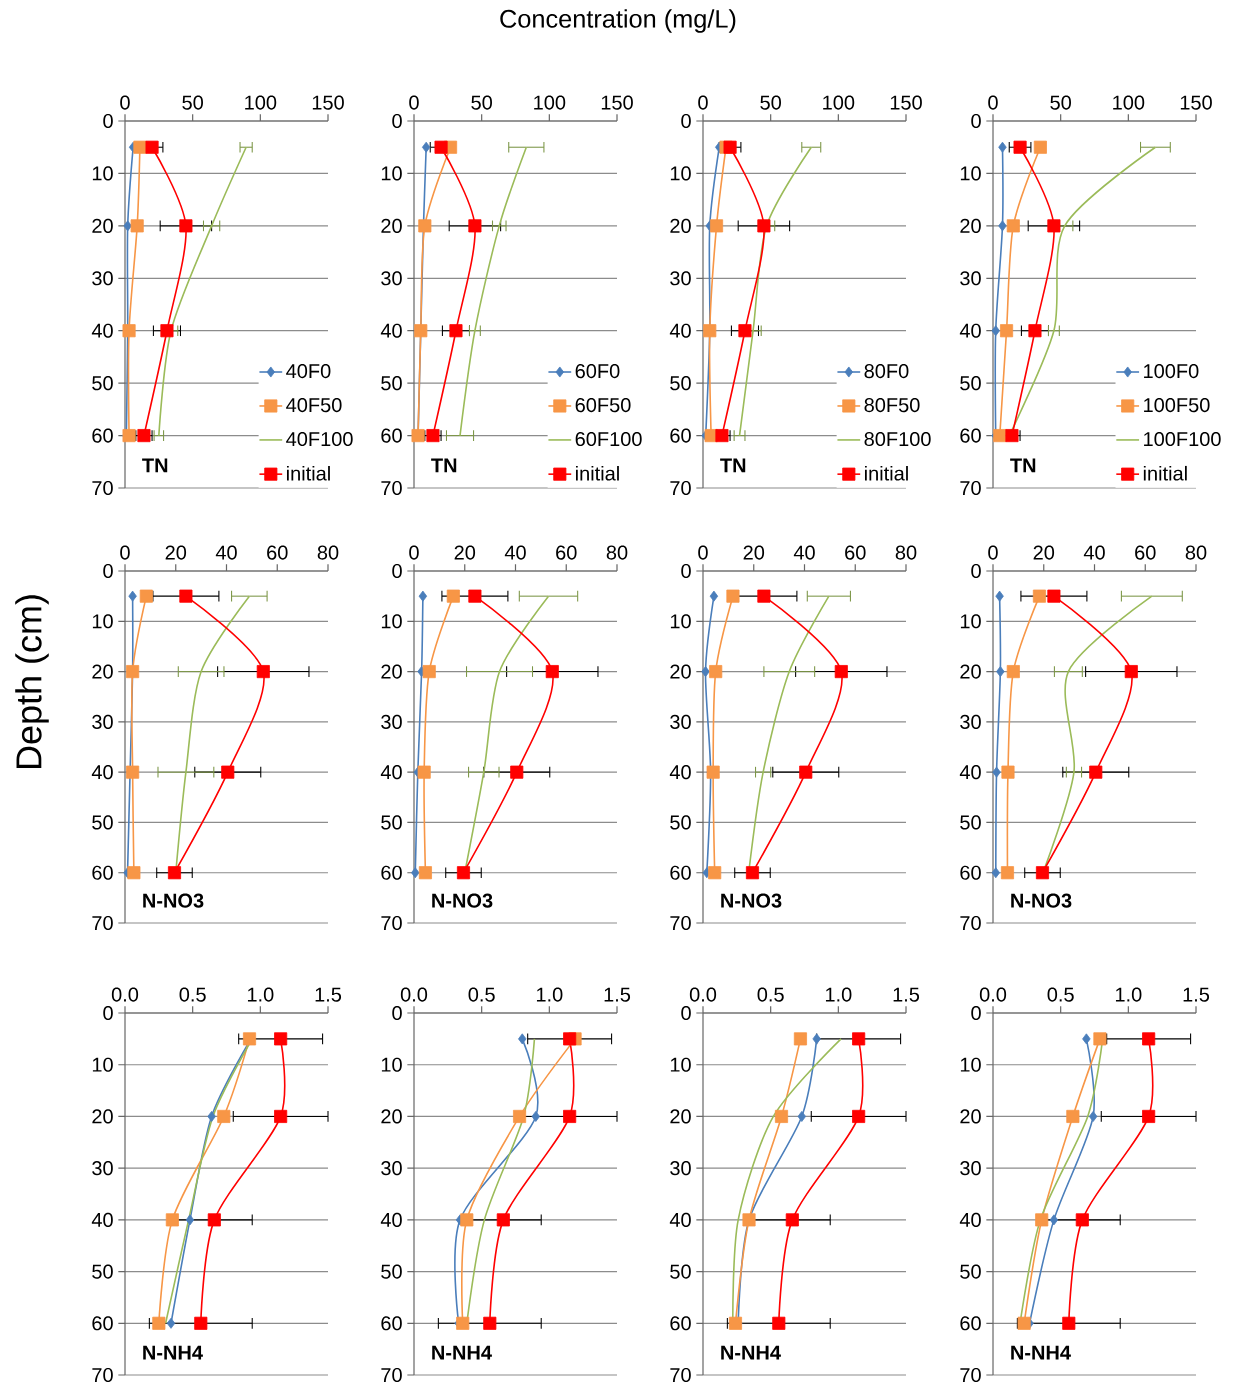 Image resolution: width=1233 pixels, height=1386 pixels. Describe the element at coordinates (550, 102) in the screenshot. I see `x-tick-label: 100` at that location.